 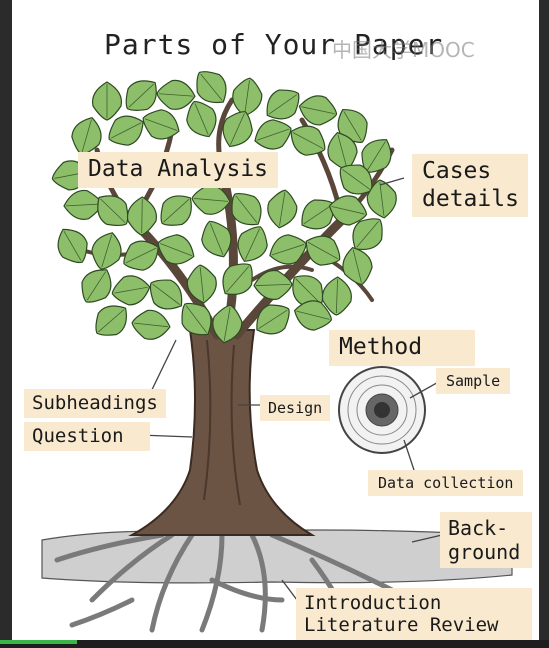 I want to click on label-literature-review: Literature Review, so click(x=414, y=627).